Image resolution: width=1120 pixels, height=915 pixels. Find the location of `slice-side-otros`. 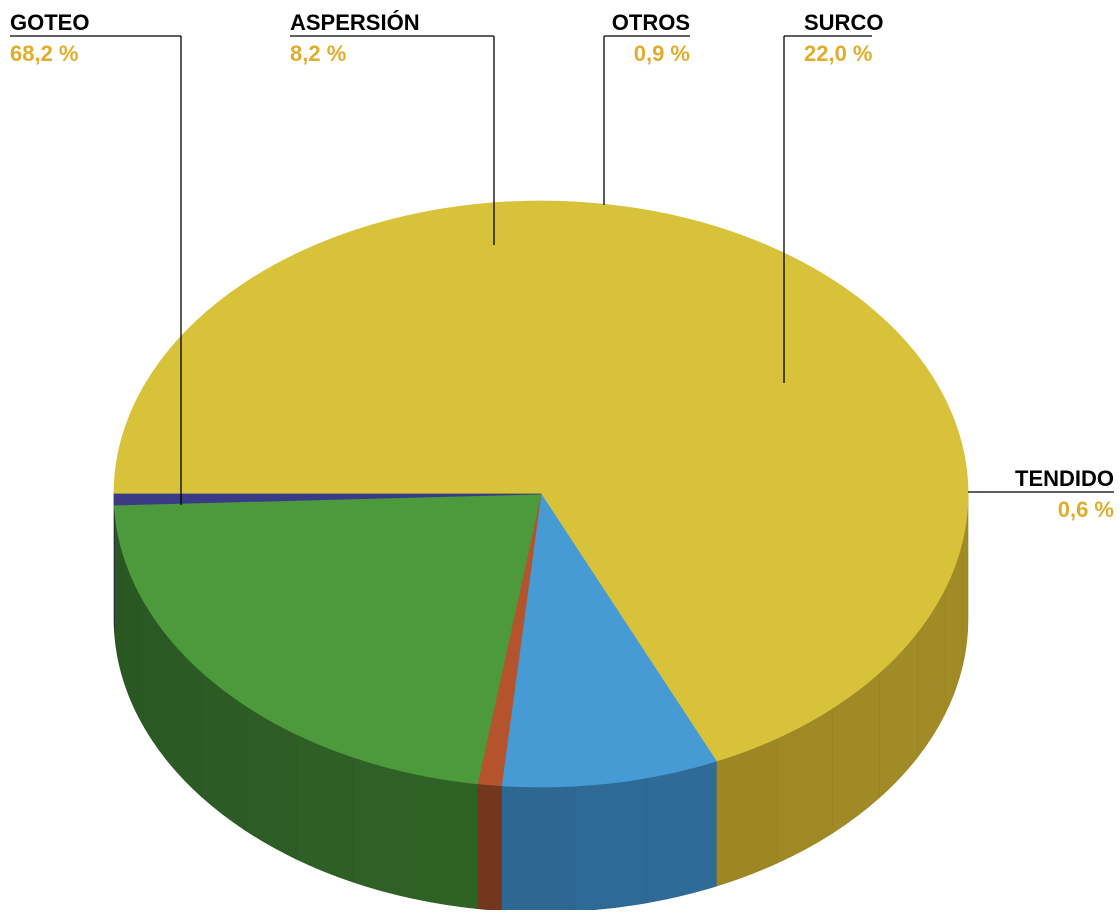

slice-side-otros is located at coordinates (489, 847).